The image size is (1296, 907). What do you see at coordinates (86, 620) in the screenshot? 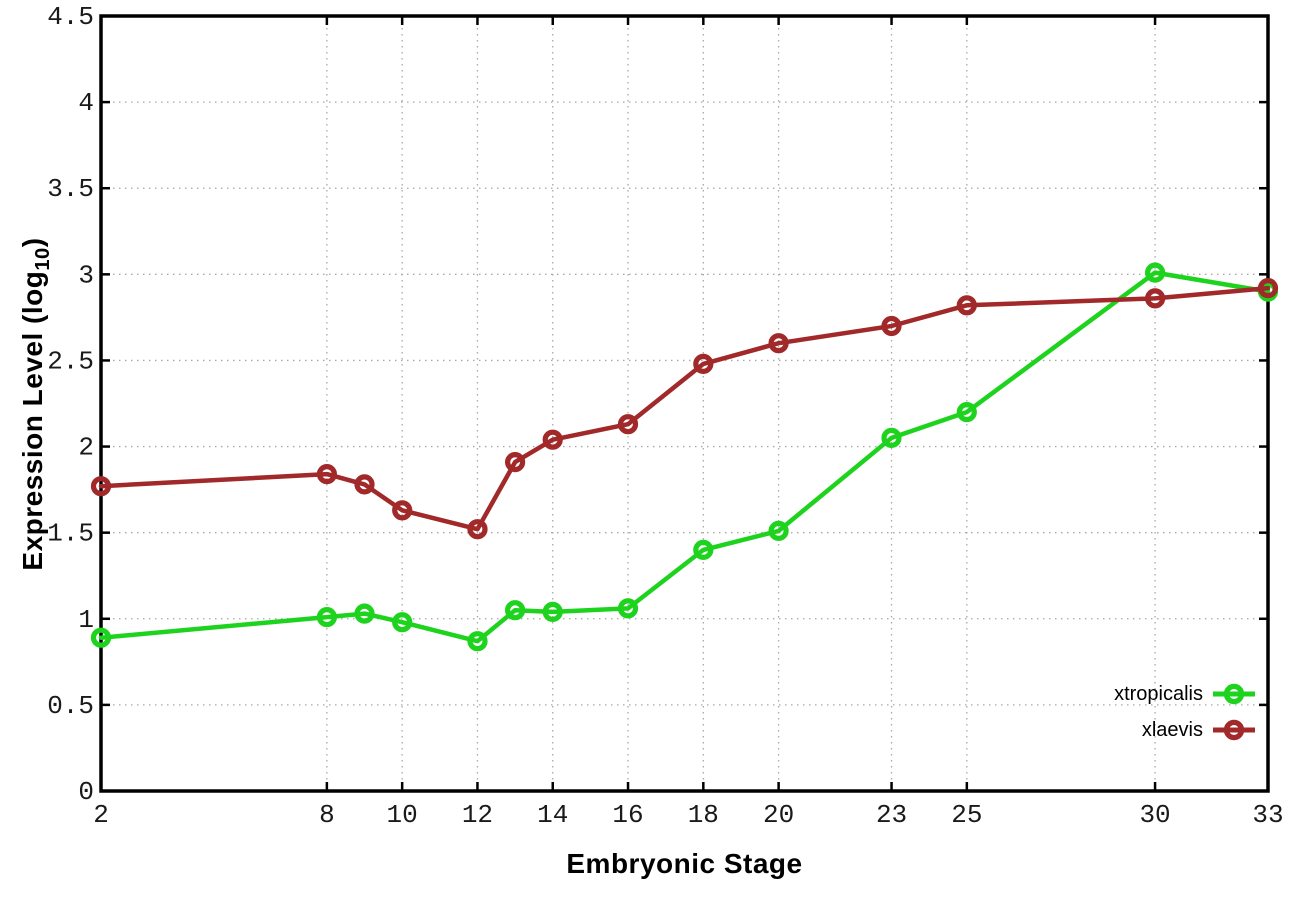
I see `y-tick-label: 1` at bounding box center [86, 620].